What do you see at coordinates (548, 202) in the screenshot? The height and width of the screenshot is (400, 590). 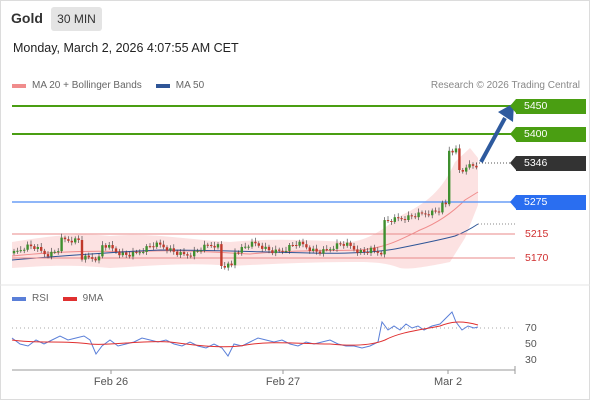 I see `tag-5275: 5275` at bounding box center [548, 202].